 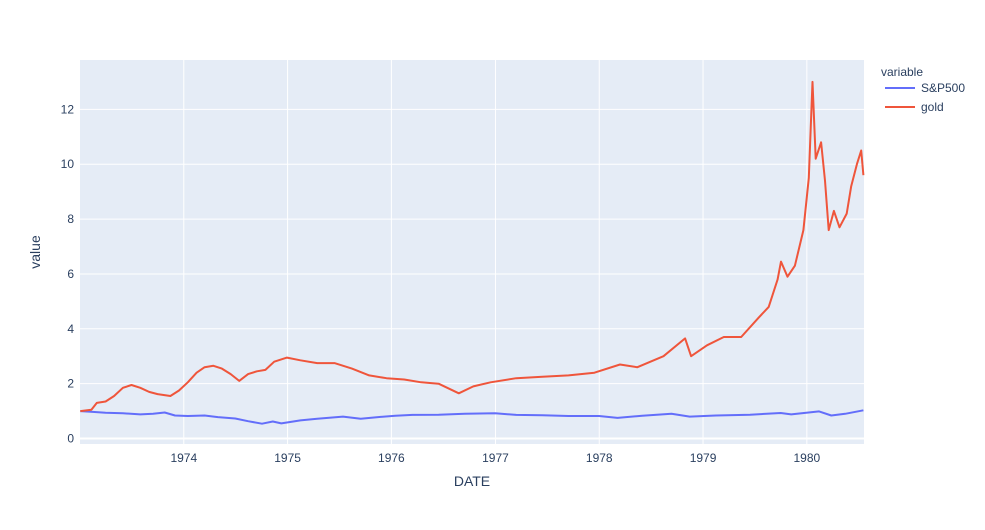 I want to click on y-axis-title: value, so click(x=35, y=252).